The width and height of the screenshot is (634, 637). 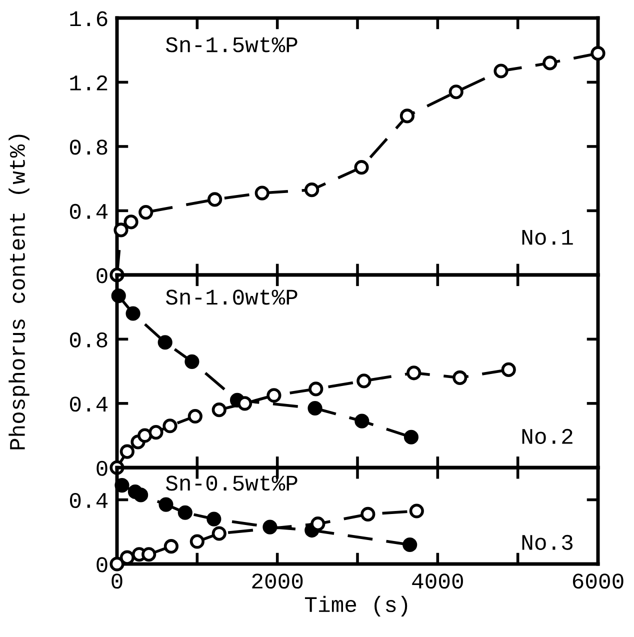 I want to click on y-tick-label: 1.2, so click(x=89, y=82).